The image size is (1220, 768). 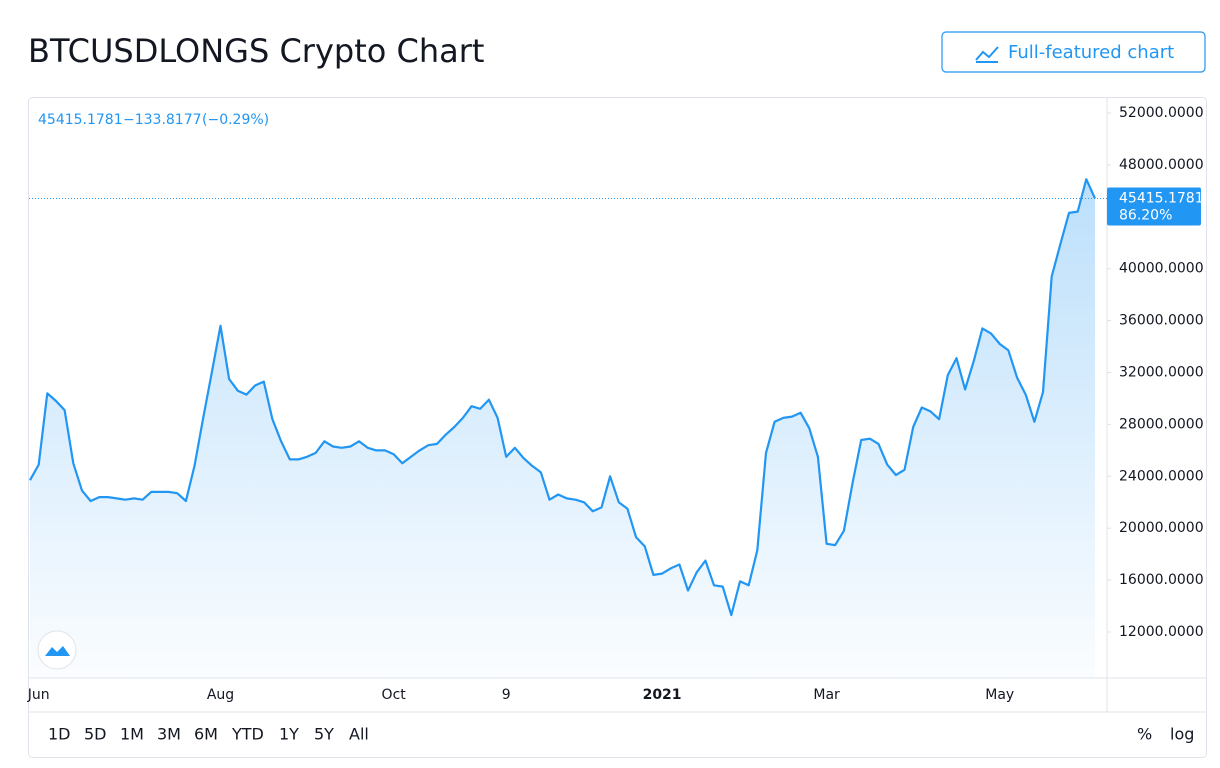 I want to click on x-tick-label: 2021, so click(x=662, y=695).